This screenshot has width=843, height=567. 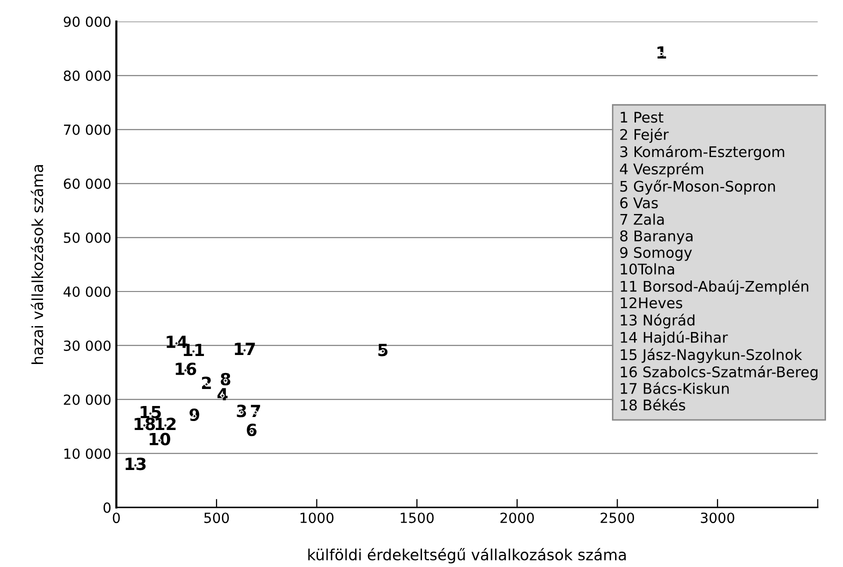 What do you see at coordinates (87, 399) in the screenshot?
I see `y-tick-label: 20 000` at bounding box center [87, 399].